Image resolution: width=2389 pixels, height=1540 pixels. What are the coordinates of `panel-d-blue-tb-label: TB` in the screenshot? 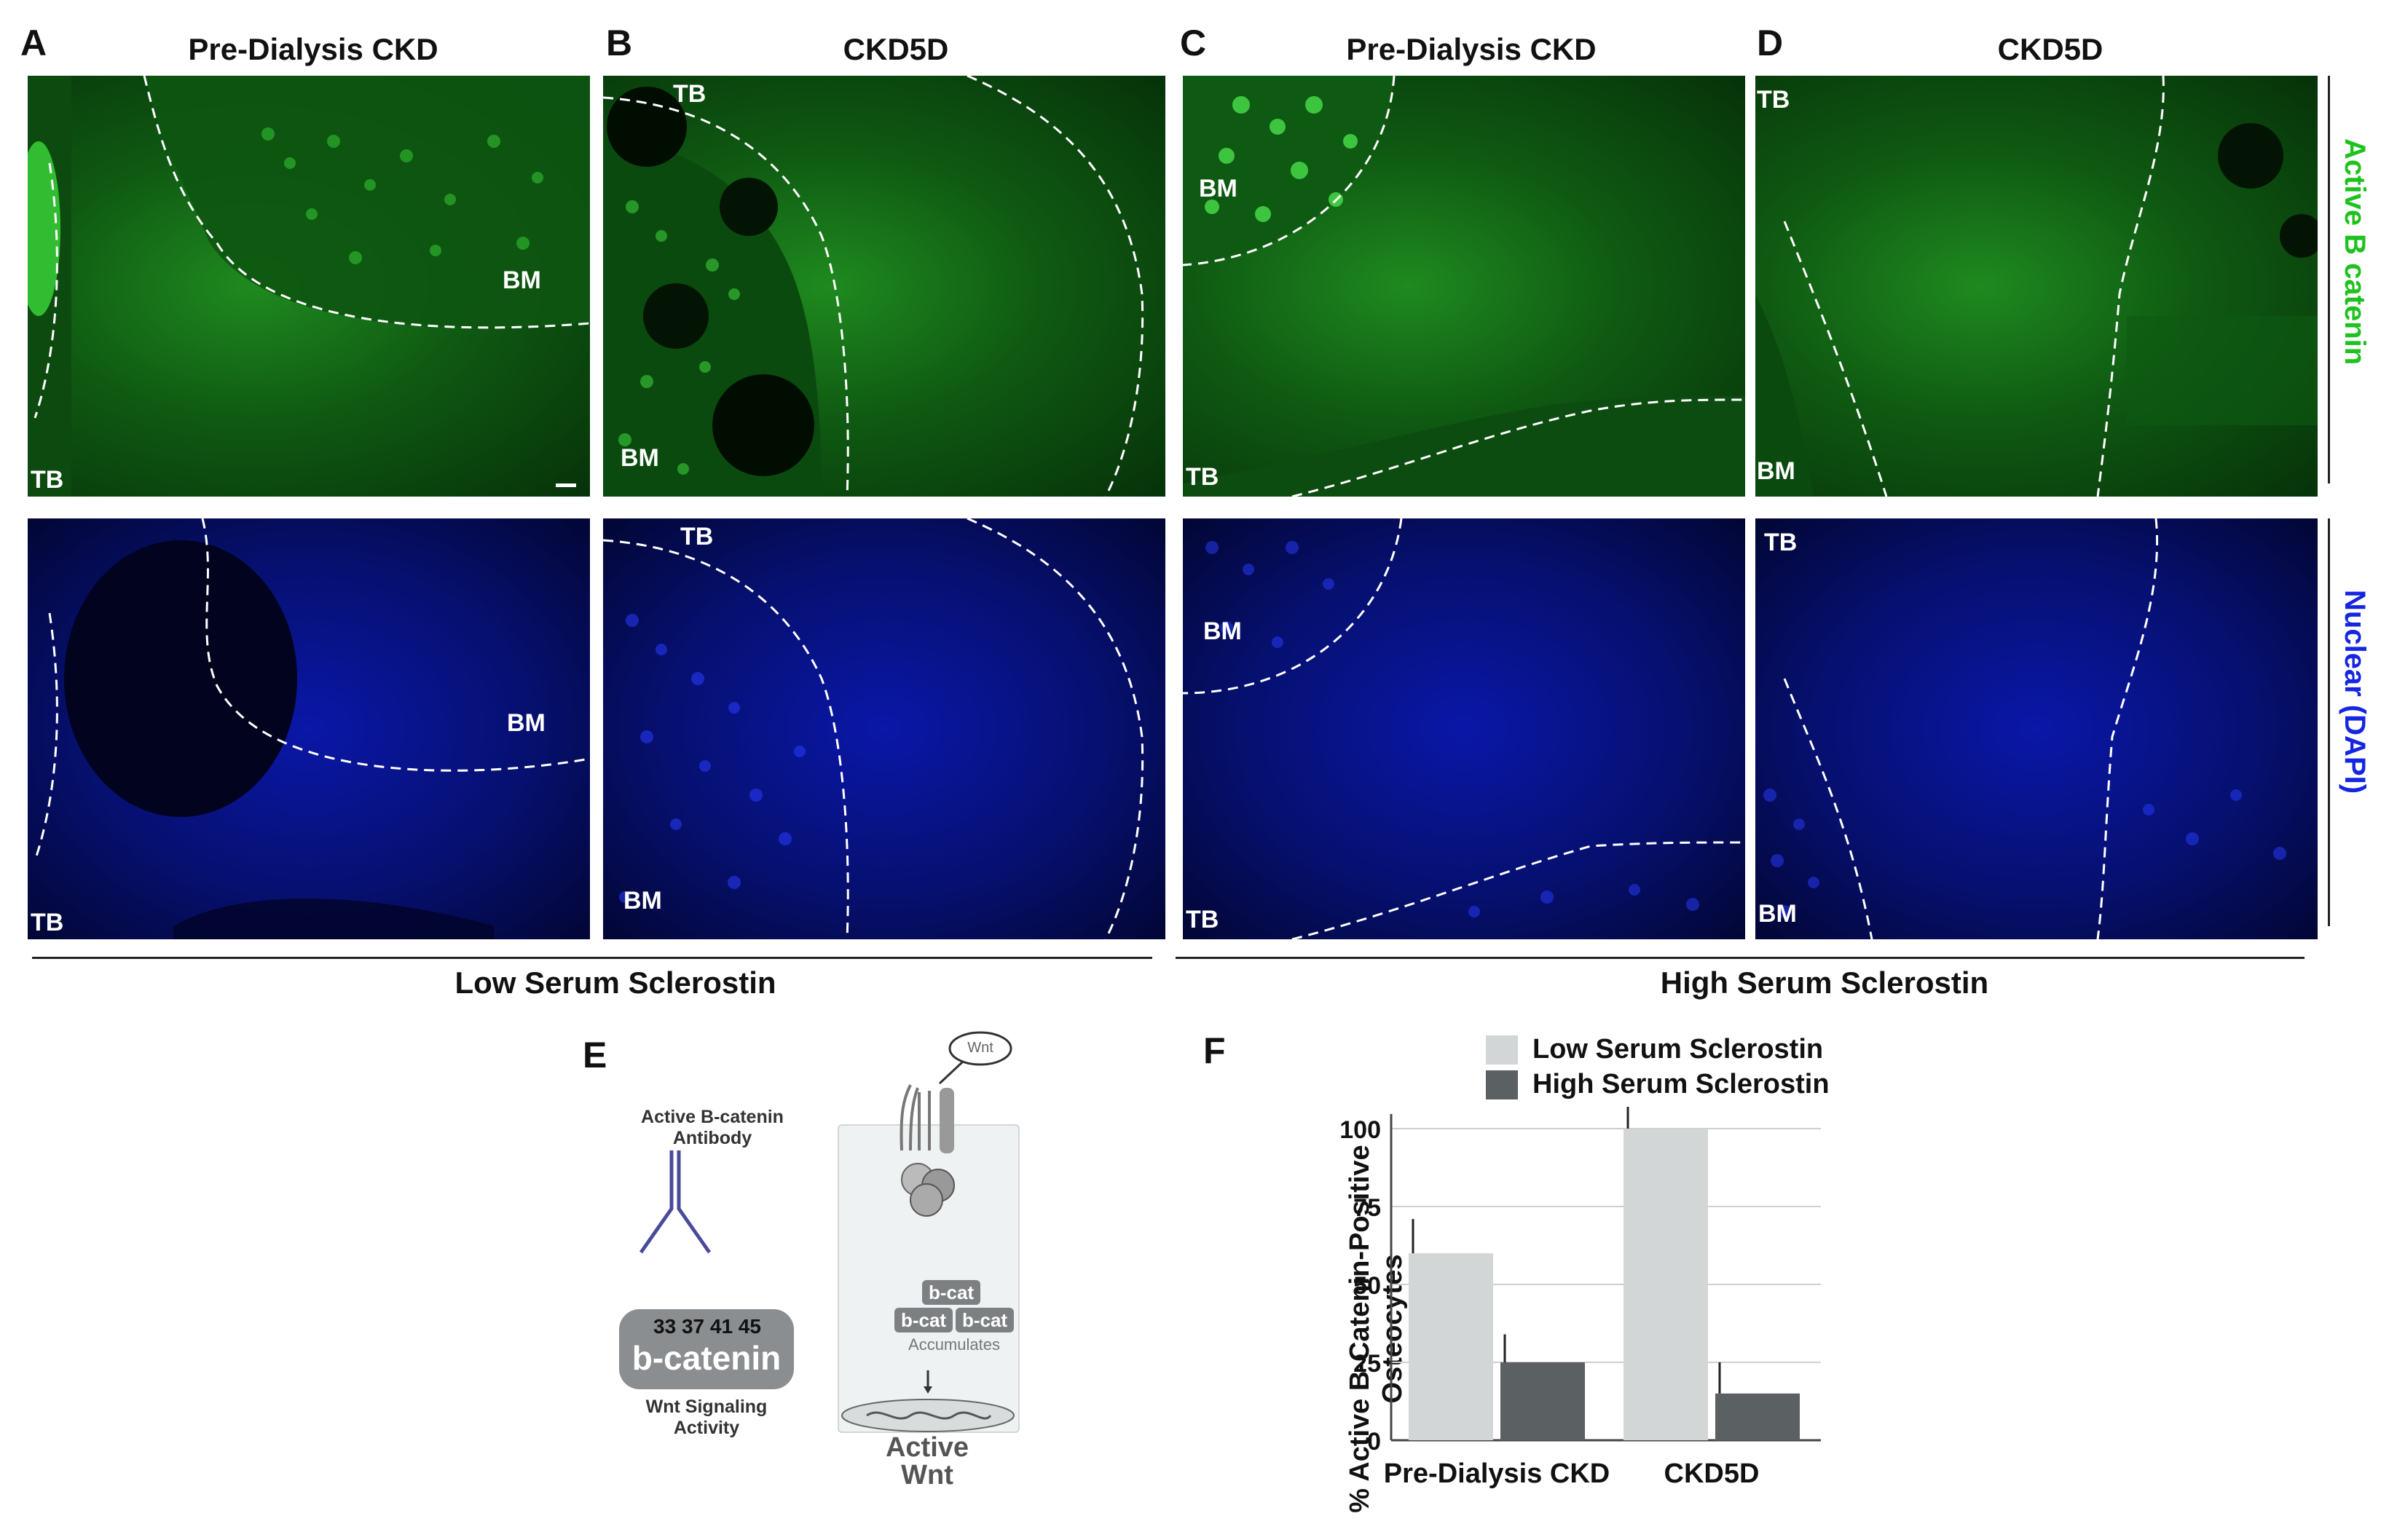 It's located at (1781, 542).